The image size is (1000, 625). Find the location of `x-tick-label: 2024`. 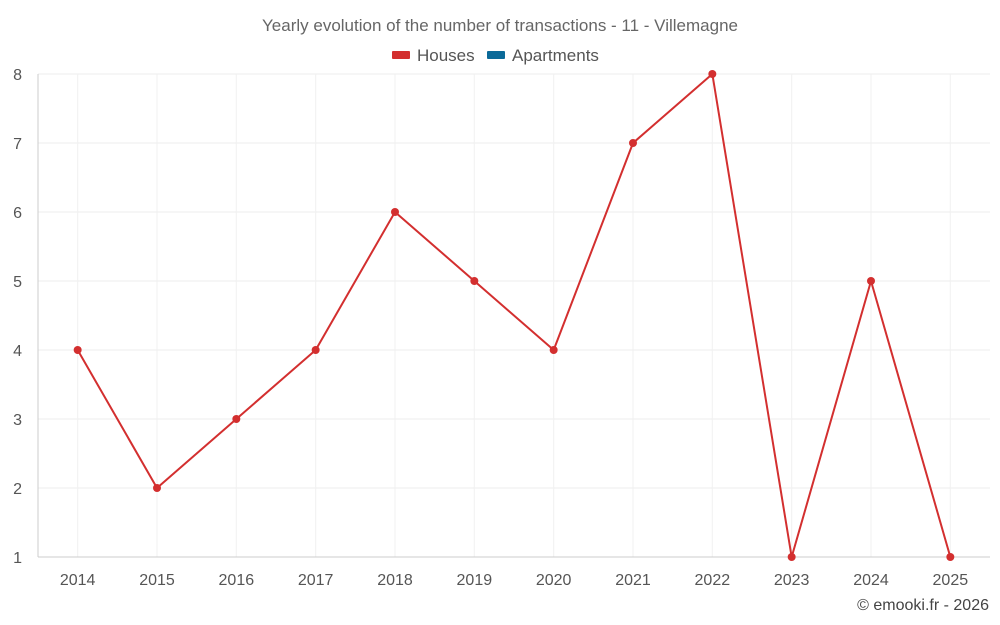

x-tick-label: 2024 is located at coordinates (871, 580).